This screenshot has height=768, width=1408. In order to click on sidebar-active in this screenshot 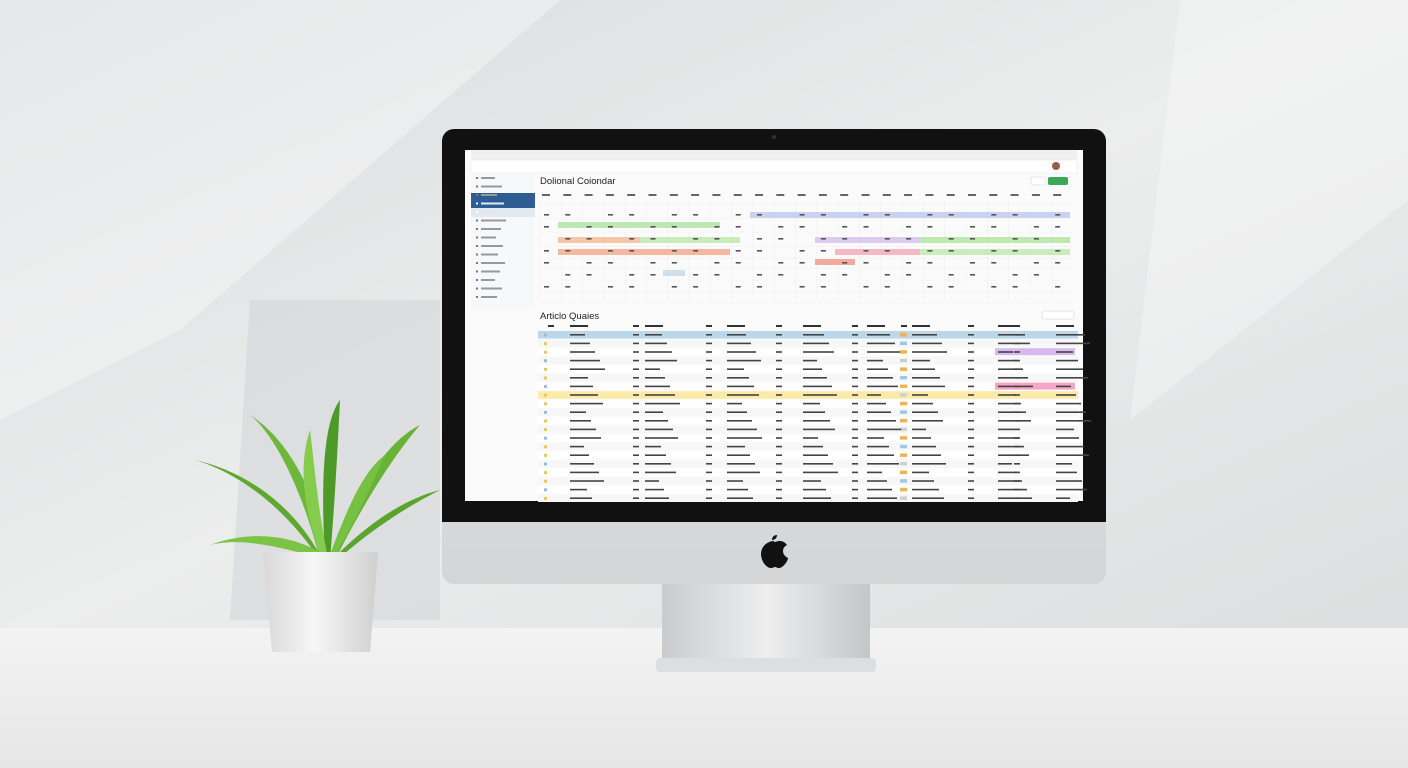, I will do `click(503, 200)`.